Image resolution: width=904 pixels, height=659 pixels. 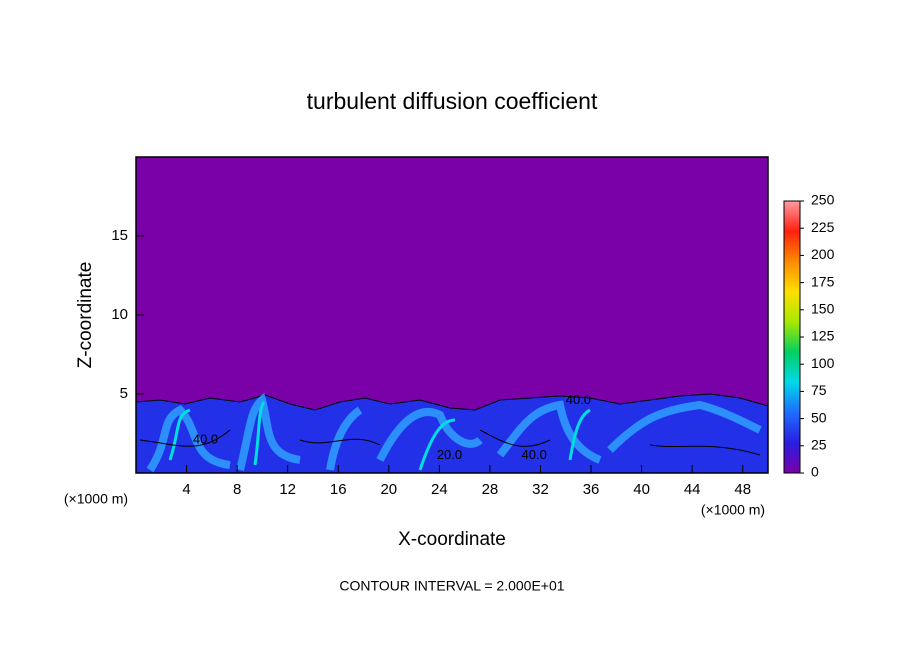 What do you see at coordinates (449, 454) in the screenshot?
I see `contour-label: 20.0` at bounding box center [449, 454].